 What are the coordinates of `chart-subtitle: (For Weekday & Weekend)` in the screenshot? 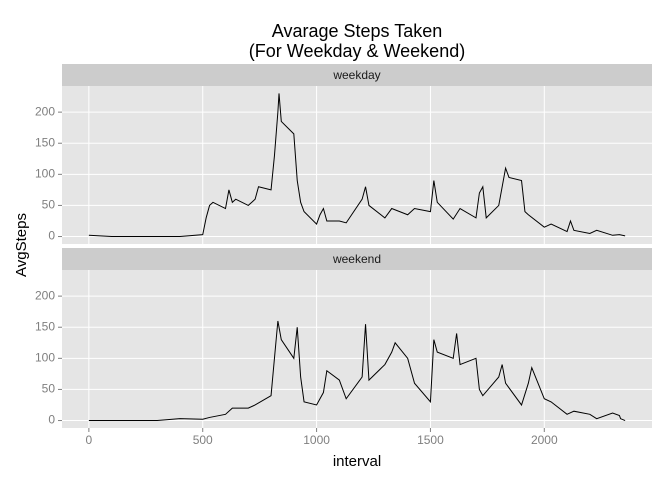 It's located at (357, 51).